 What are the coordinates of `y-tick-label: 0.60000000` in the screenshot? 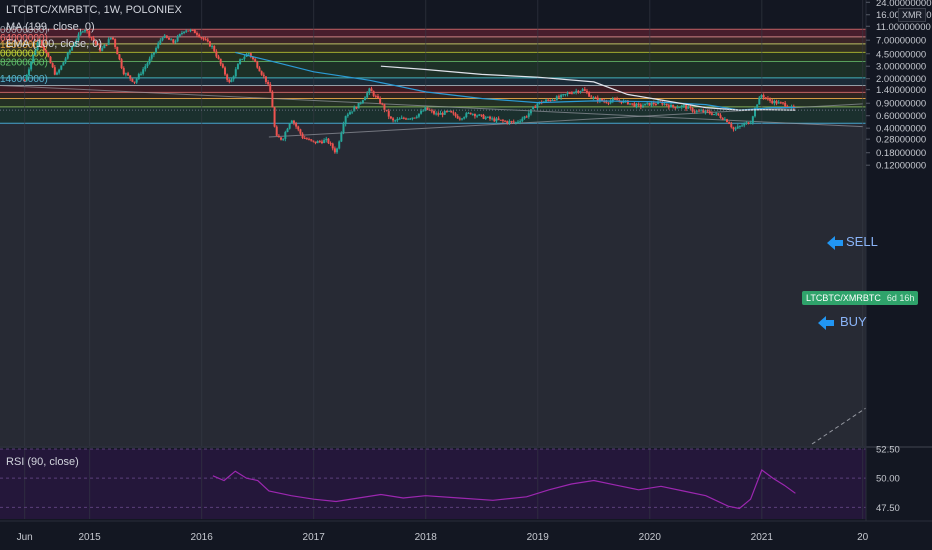 It's located at (901, 116).